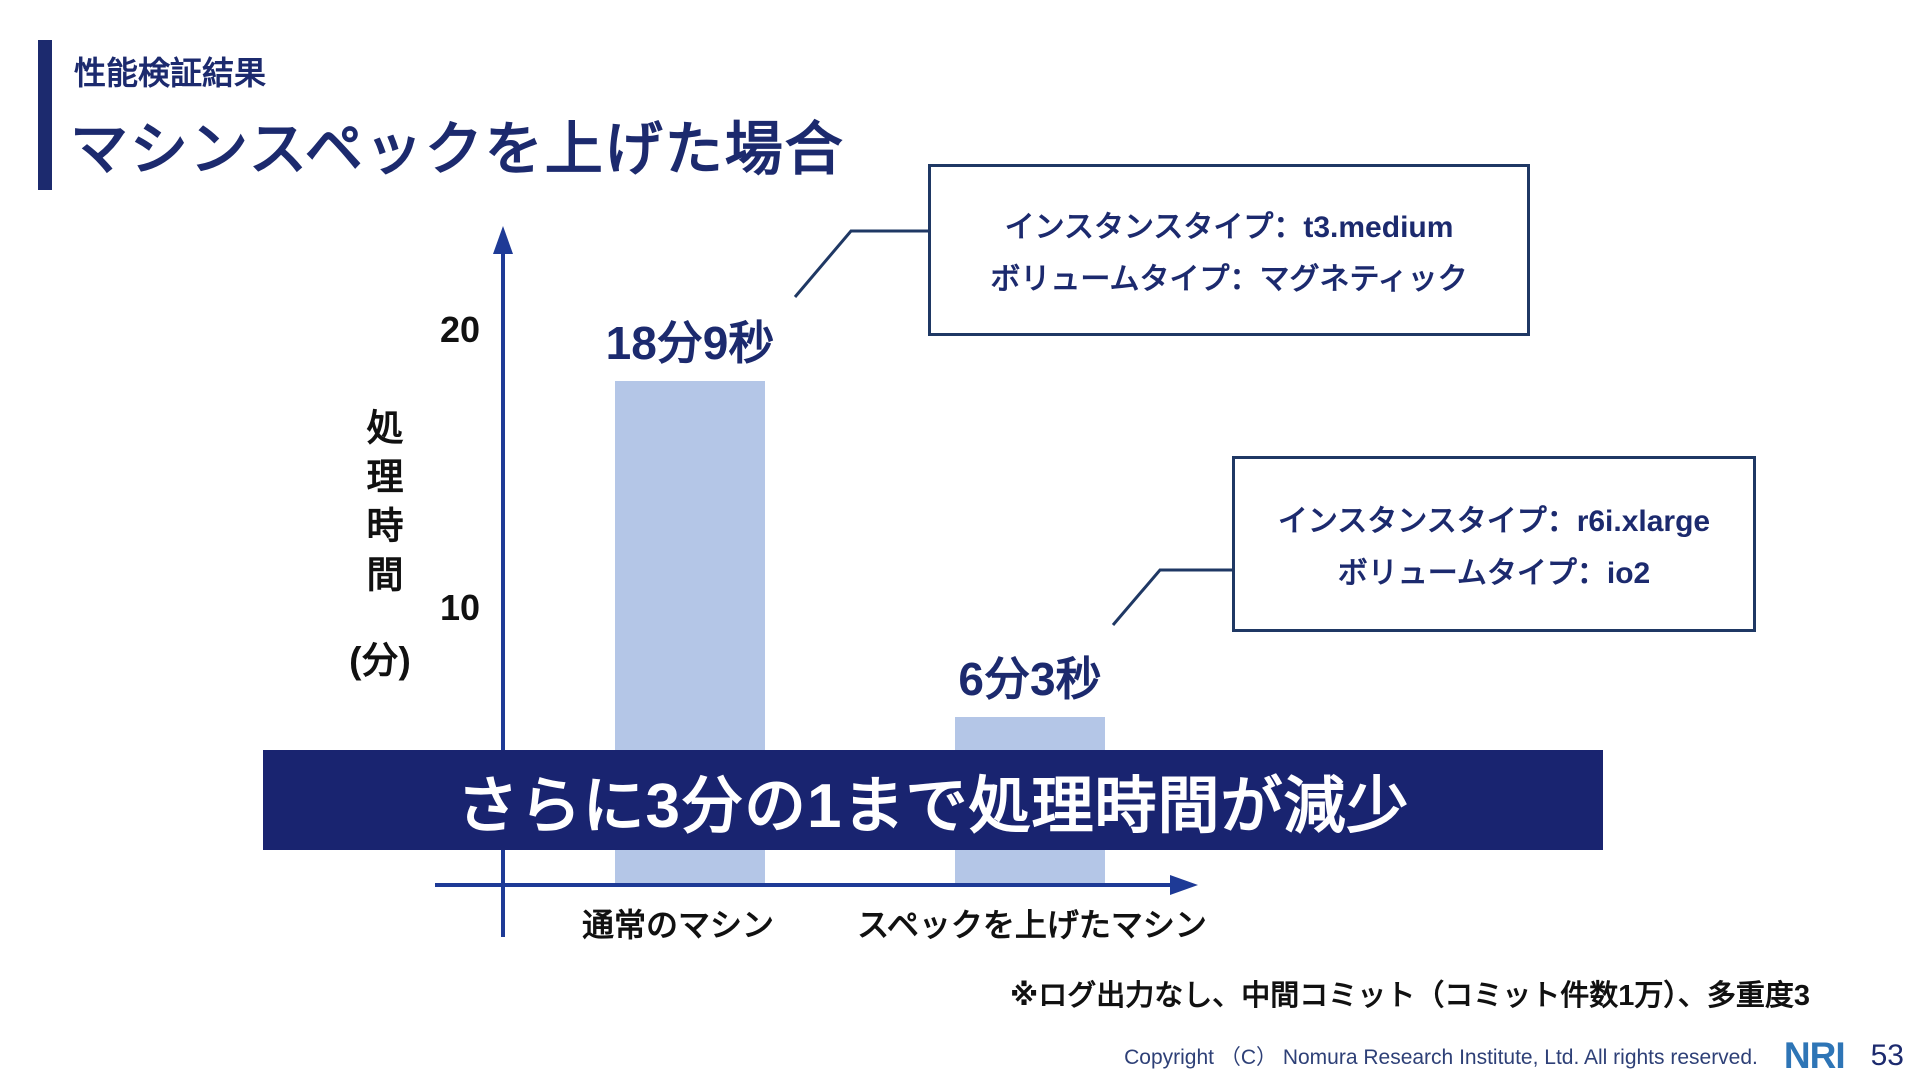 Image resolution: width=1920 pixels, height=1080 pixels. I want to click on callout-volume-type: ボリュームタイプ：マグネティック, so click(1229, 279).